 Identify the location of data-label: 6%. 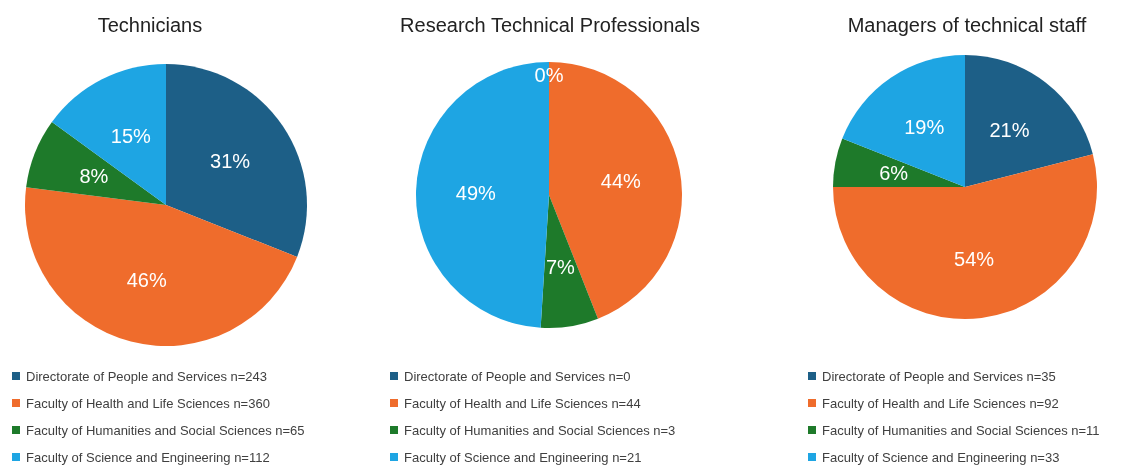
(894, 173).